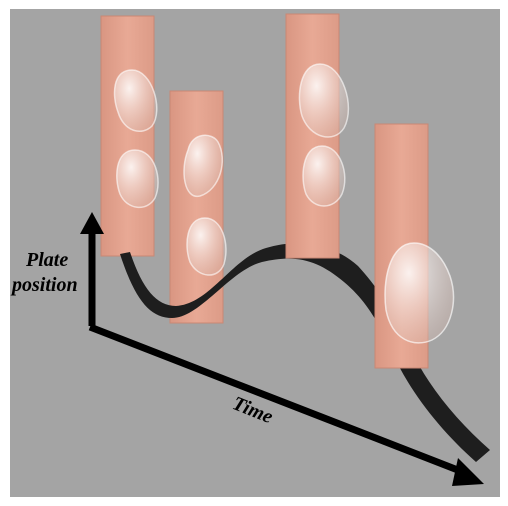 This screenshot has width=508, height=506. What do you see at coordinates (92, 223) in the screenshot?
I see `y-axis-arrow-icon` at bounding box center [92, 223].